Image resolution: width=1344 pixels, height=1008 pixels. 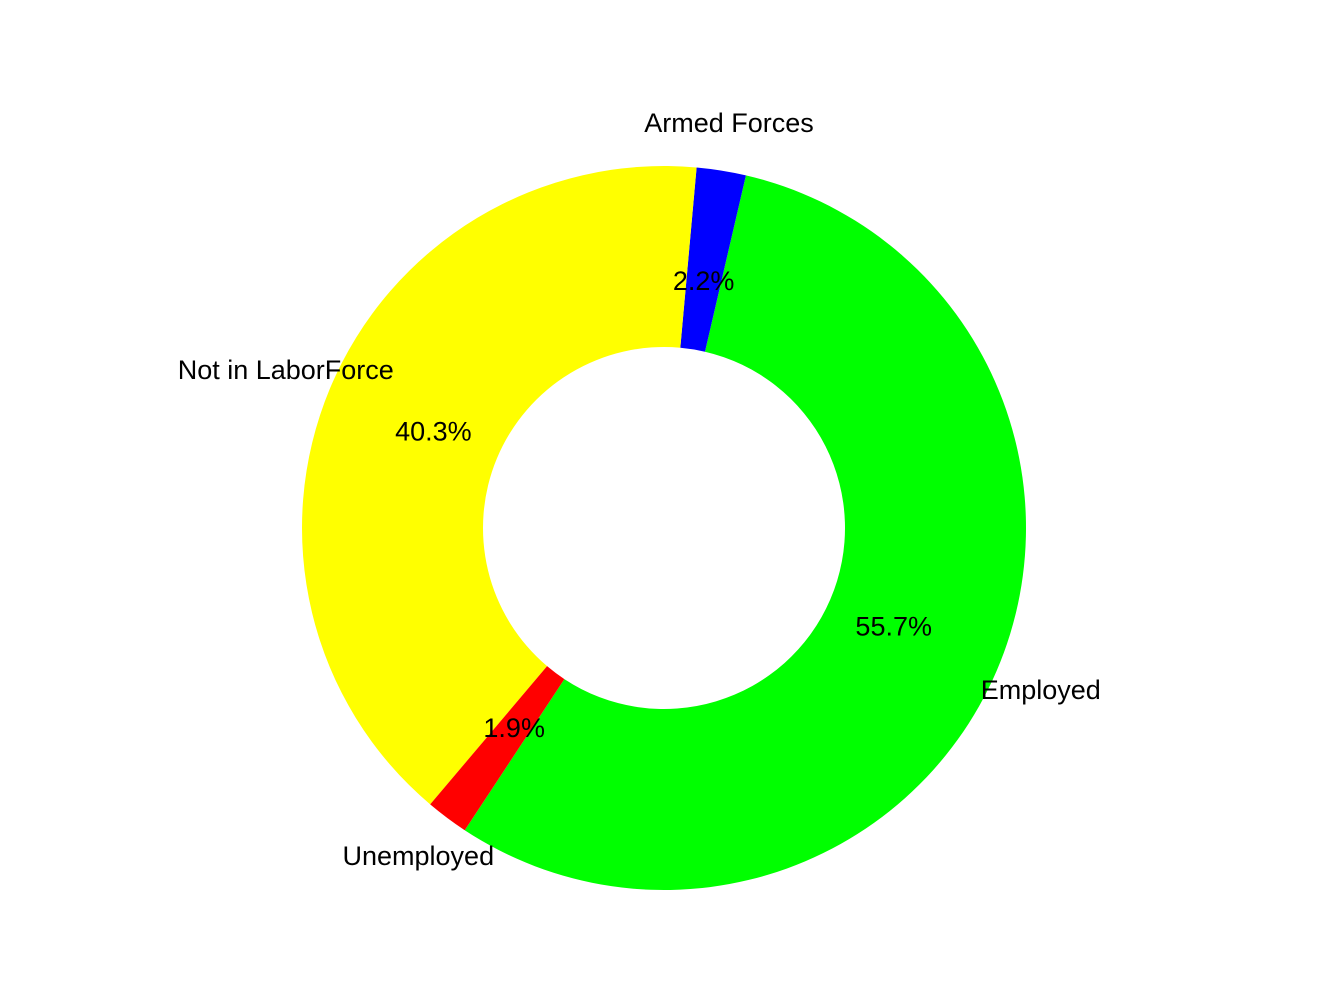 I want to click on category-label-unemployed: Unemployed, so click(x=419, y=856).